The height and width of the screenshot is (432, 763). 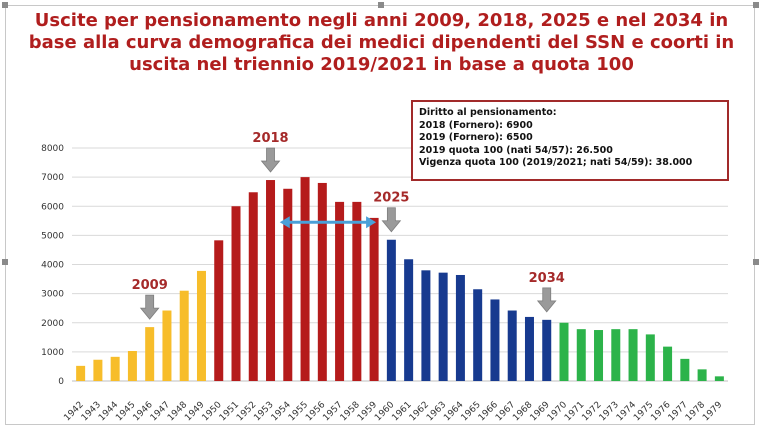 What do you see at coordinates (236, 293) in the screenshot?
I see `bar-1951` at bounding box center [236, 293].